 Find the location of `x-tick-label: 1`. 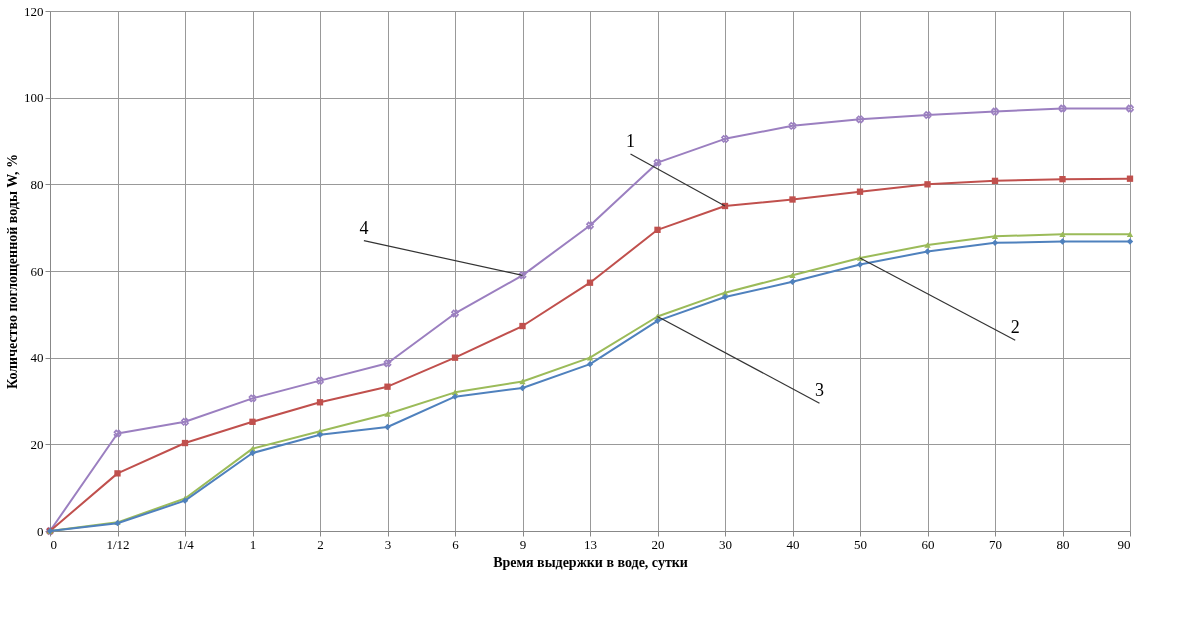

x-tick-label: 1 is located at coordinates (253, 544).